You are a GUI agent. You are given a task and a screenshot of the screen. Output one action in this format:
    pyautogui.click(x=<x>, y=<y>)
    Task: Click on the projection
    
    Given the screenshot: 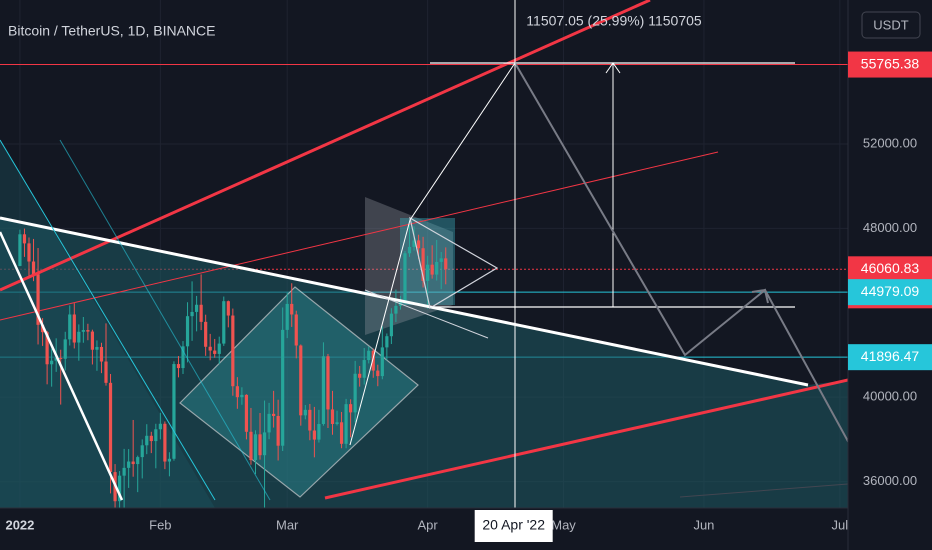 What is the action you would take?
    pyautogui.click(x=432, y=254)
    